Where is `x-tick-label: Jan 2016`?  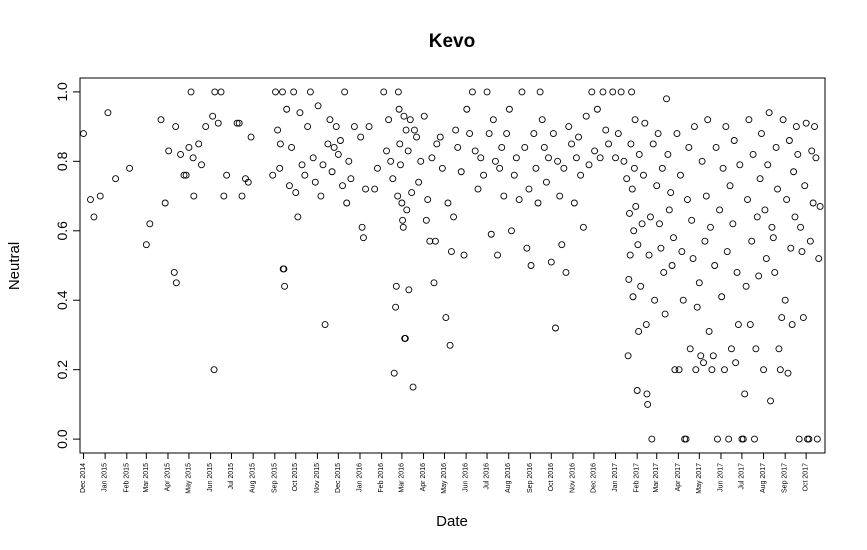 x-tick-label: Jan 2016 is located at coordinates (359, 477).